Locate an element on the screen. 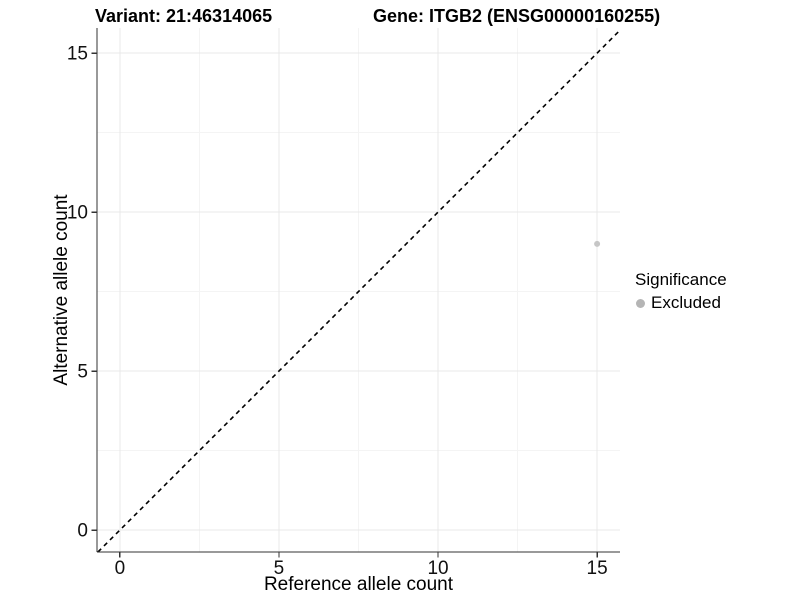 The width and height of the screenshot is (800, 600). x-tick-label: 5 is located at coordinates (279, 568).